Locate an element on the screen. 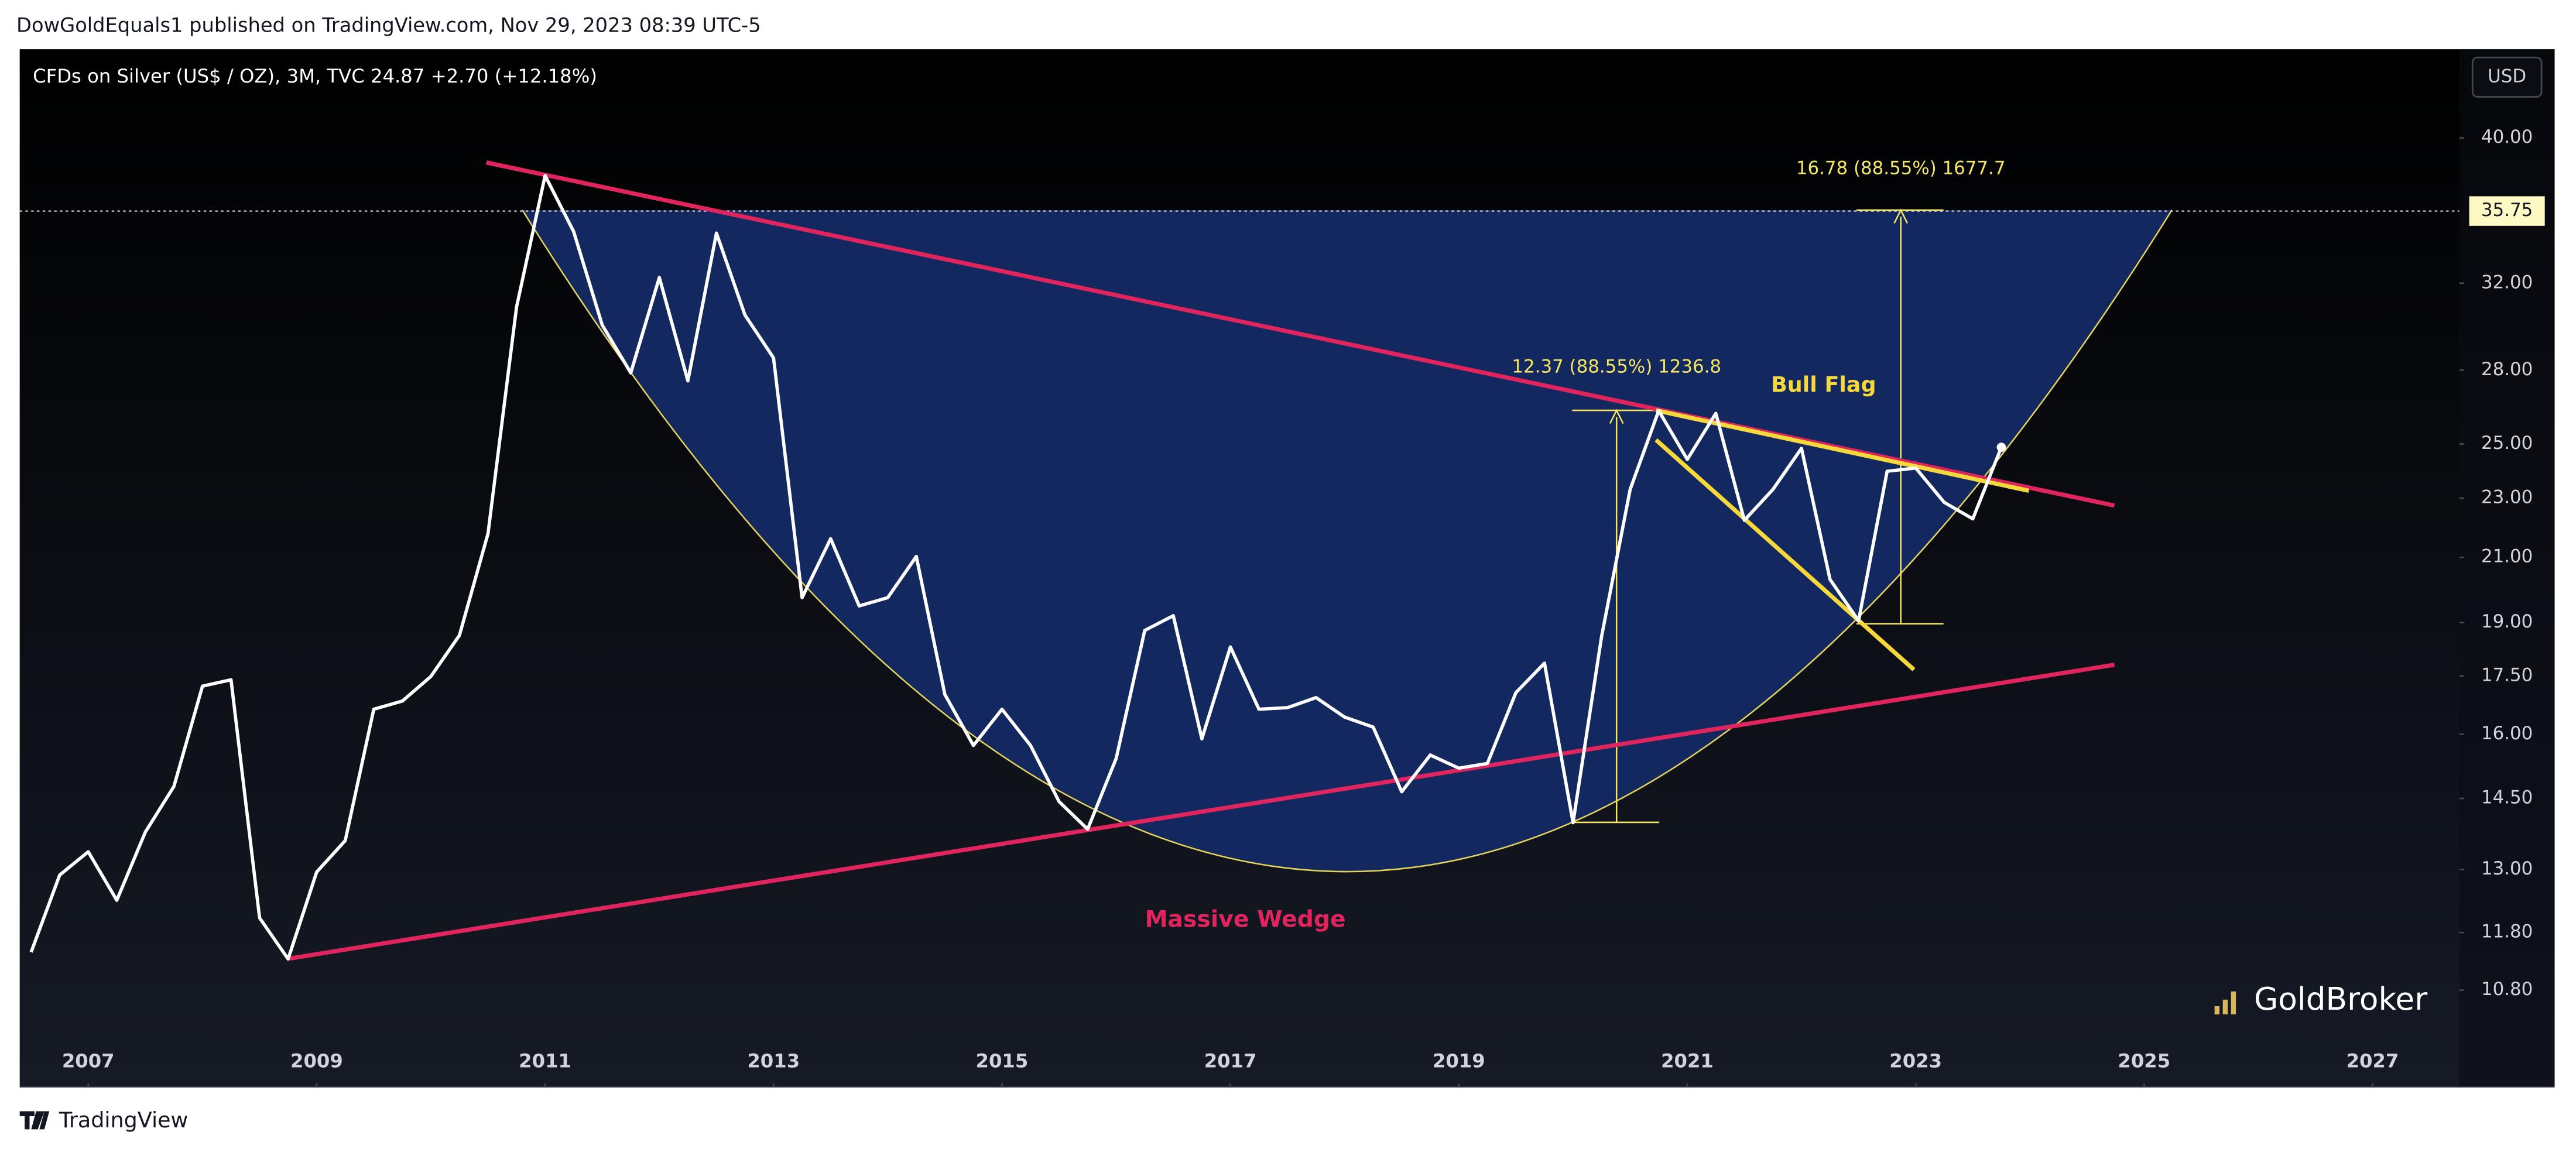  x-tick-label: 2015 is located at coordinates (1003, 1060).